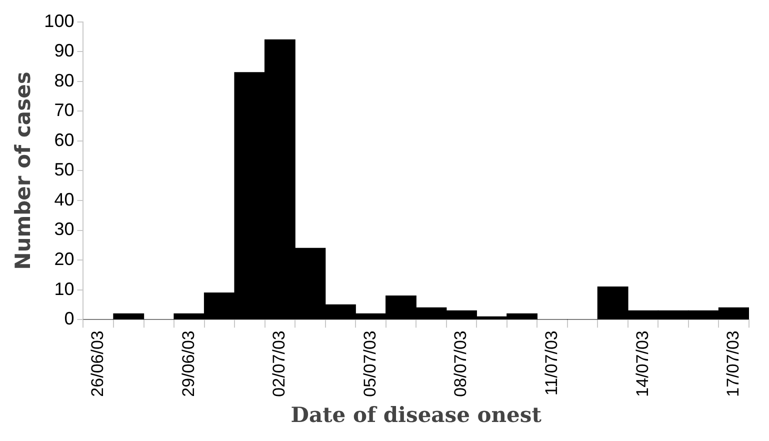 The height and width of the screenshot is (441, 769). Describe the element at coordinates (69, 318) in the screenshot. I see `y-tick-label: 0` at that location.